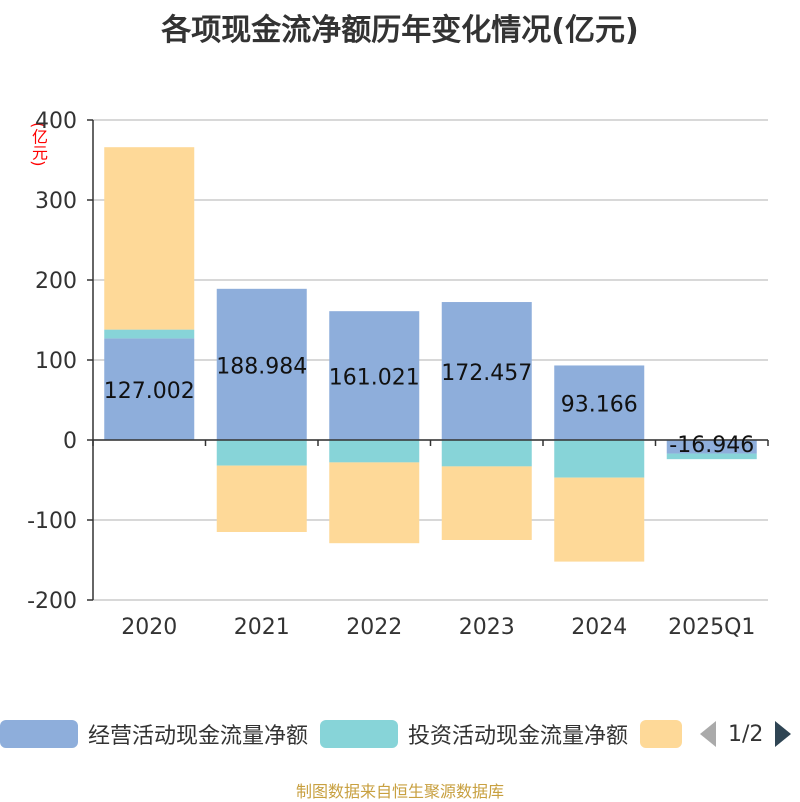 The width and height of the screenshot is (800, 802). Describe the element at coordinates (38, 144) in the screenshot. I see `y-axis-unit-label: (亿元)` at that location.